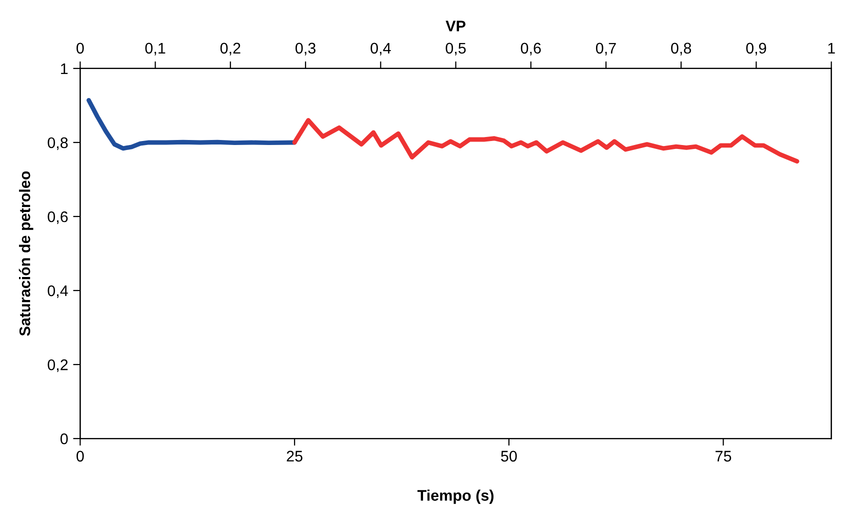 This screenshot has height=507, width=844. Describe the element at coordinates (58, 365) in the screenshot. I see `y-tick-label: 0,2` at that location.